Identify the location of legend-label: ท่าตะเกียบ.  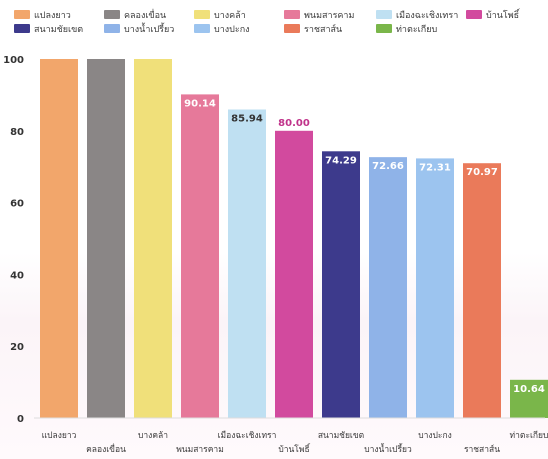
(416, 29).